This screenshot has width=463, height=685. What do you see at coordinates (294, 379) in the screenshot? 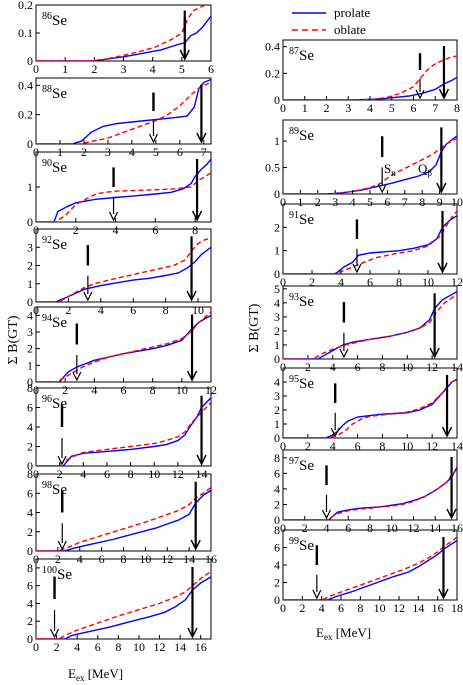
I see `nucleus-mass-number: 95` at bounding box center [294, 379].